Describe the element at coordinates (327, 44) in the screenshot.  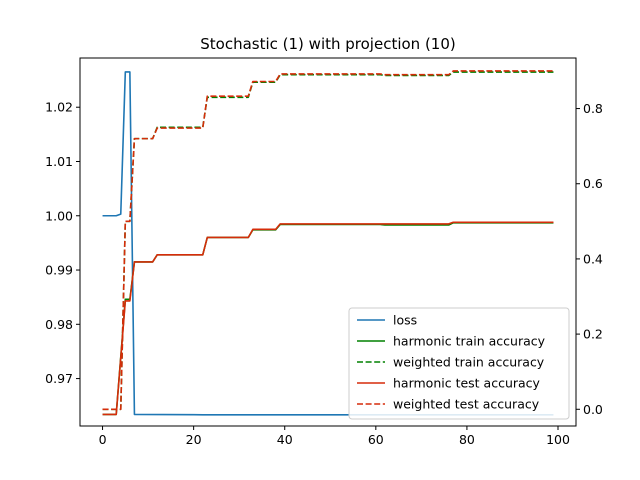
I see `chart-title: Stochastic (1) with projection (10)` at that location.